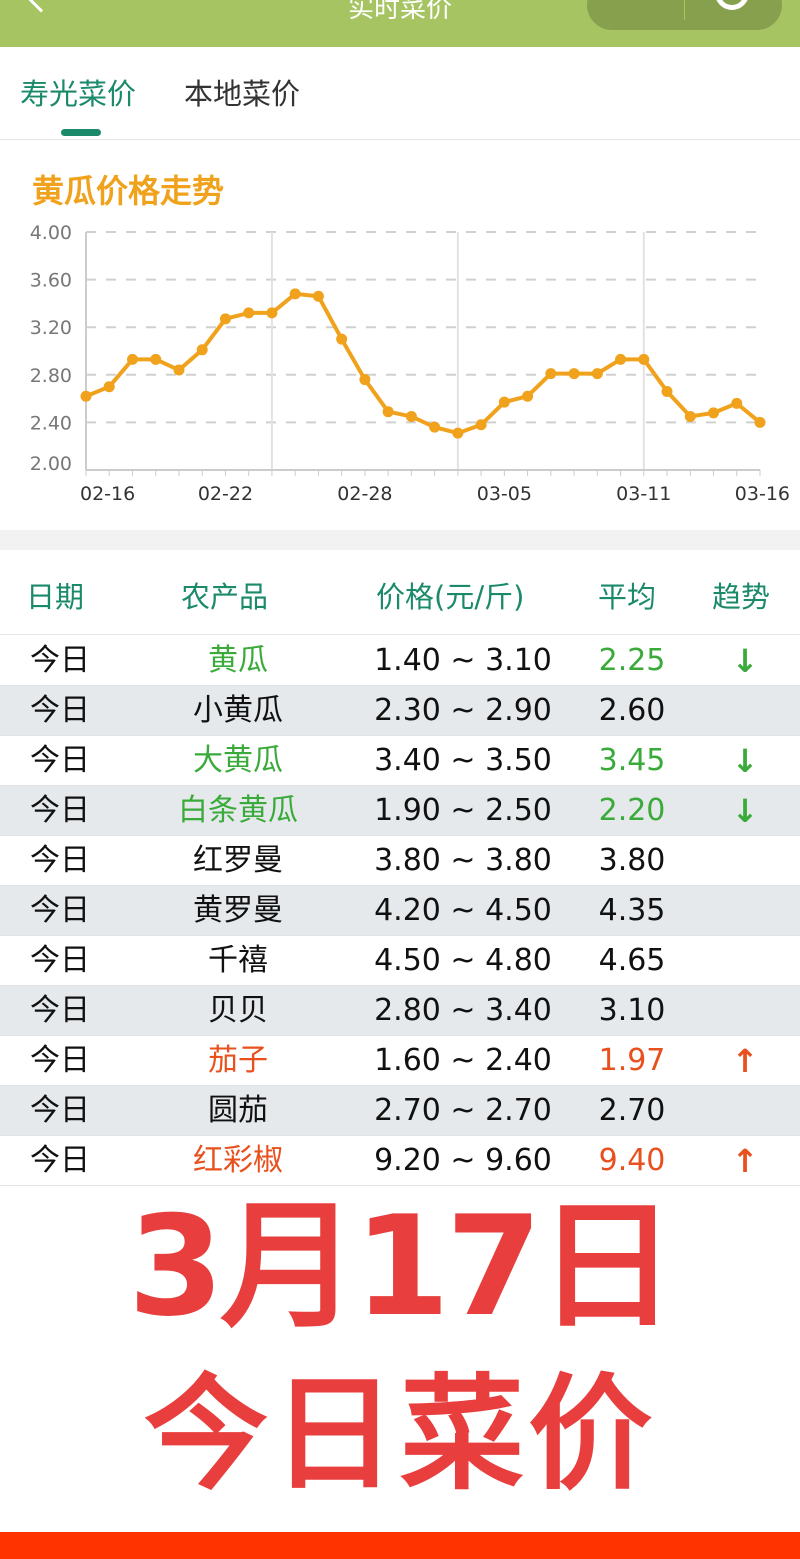 The height and width of the screenshot is (1559, 800). I want to click on table-row: 今日 红彩椒 9.20 ~ 9.60 9.40 ↑, so click(400, 1161).